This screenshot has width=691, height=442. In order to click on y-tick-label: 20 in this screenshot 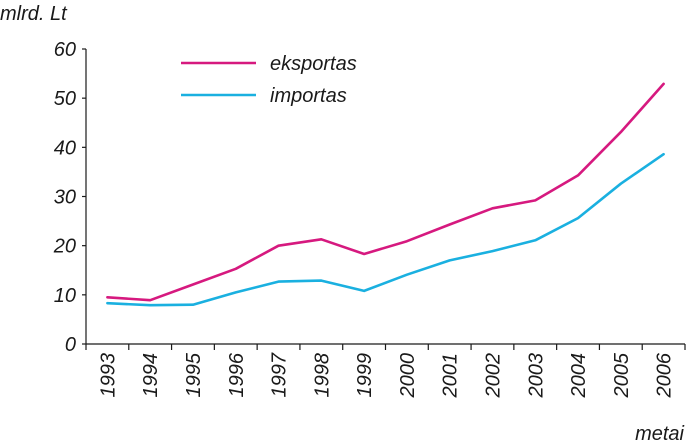, I will do `click(64, 247)`.